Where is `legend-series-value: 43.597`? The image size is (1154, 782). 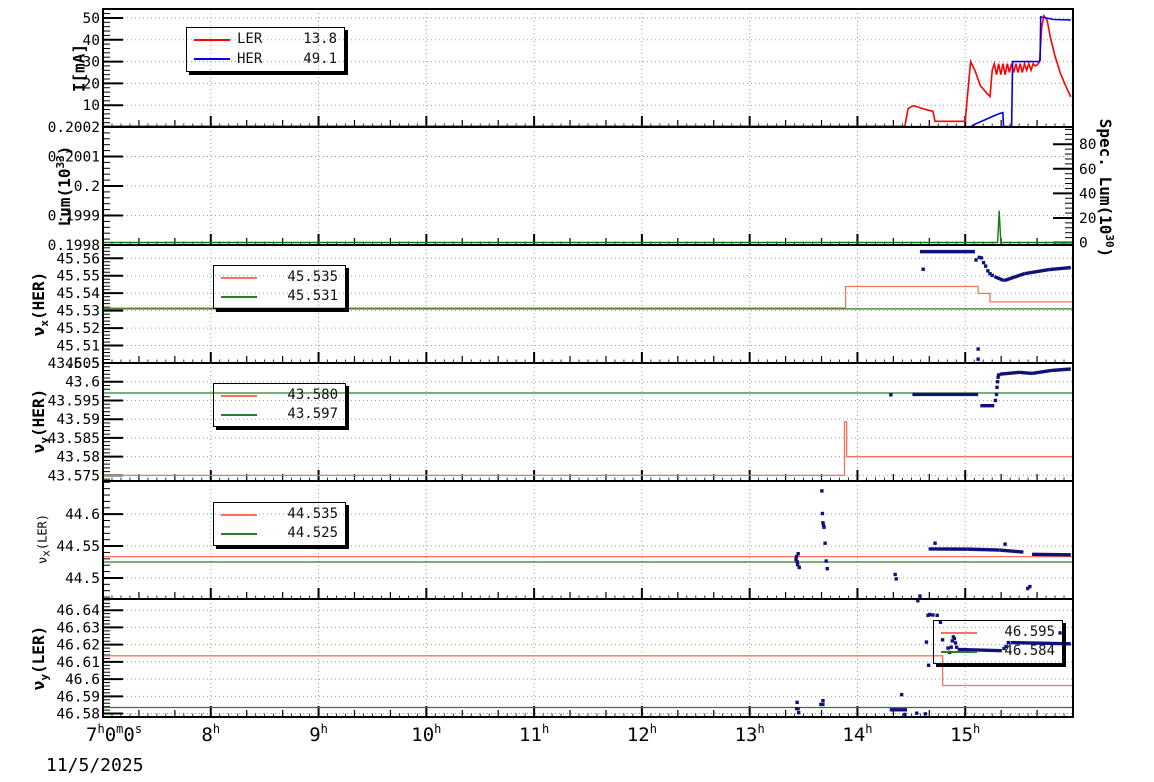
legend-series-value: 43.597 is located at coordinates (312, 414).